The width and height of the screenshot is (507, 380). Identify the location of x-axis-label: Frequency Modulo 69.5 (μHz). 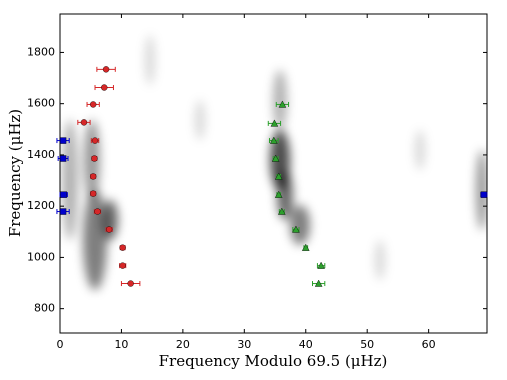
(273, 361).